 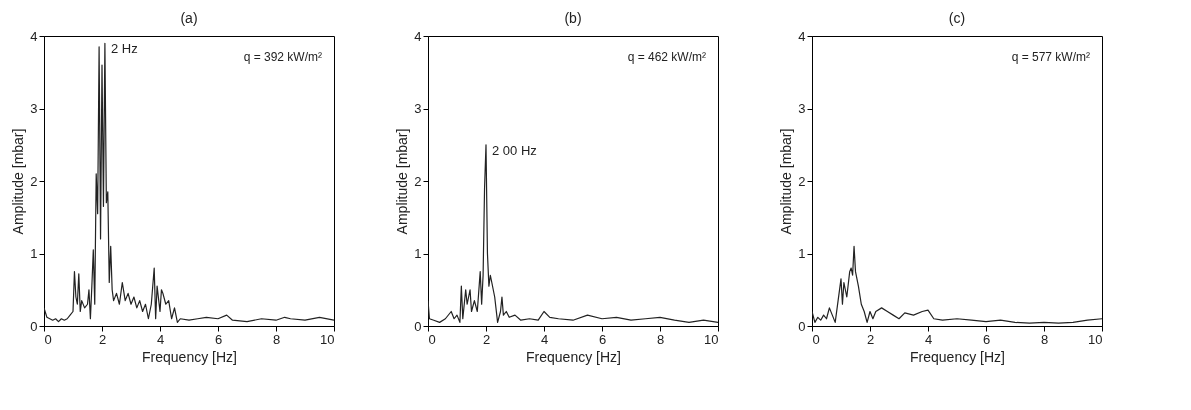 What do you see at coordinates (573, 18) in the screenshot?
I see `chart-title: (b)` at bounding box center [573, 18].